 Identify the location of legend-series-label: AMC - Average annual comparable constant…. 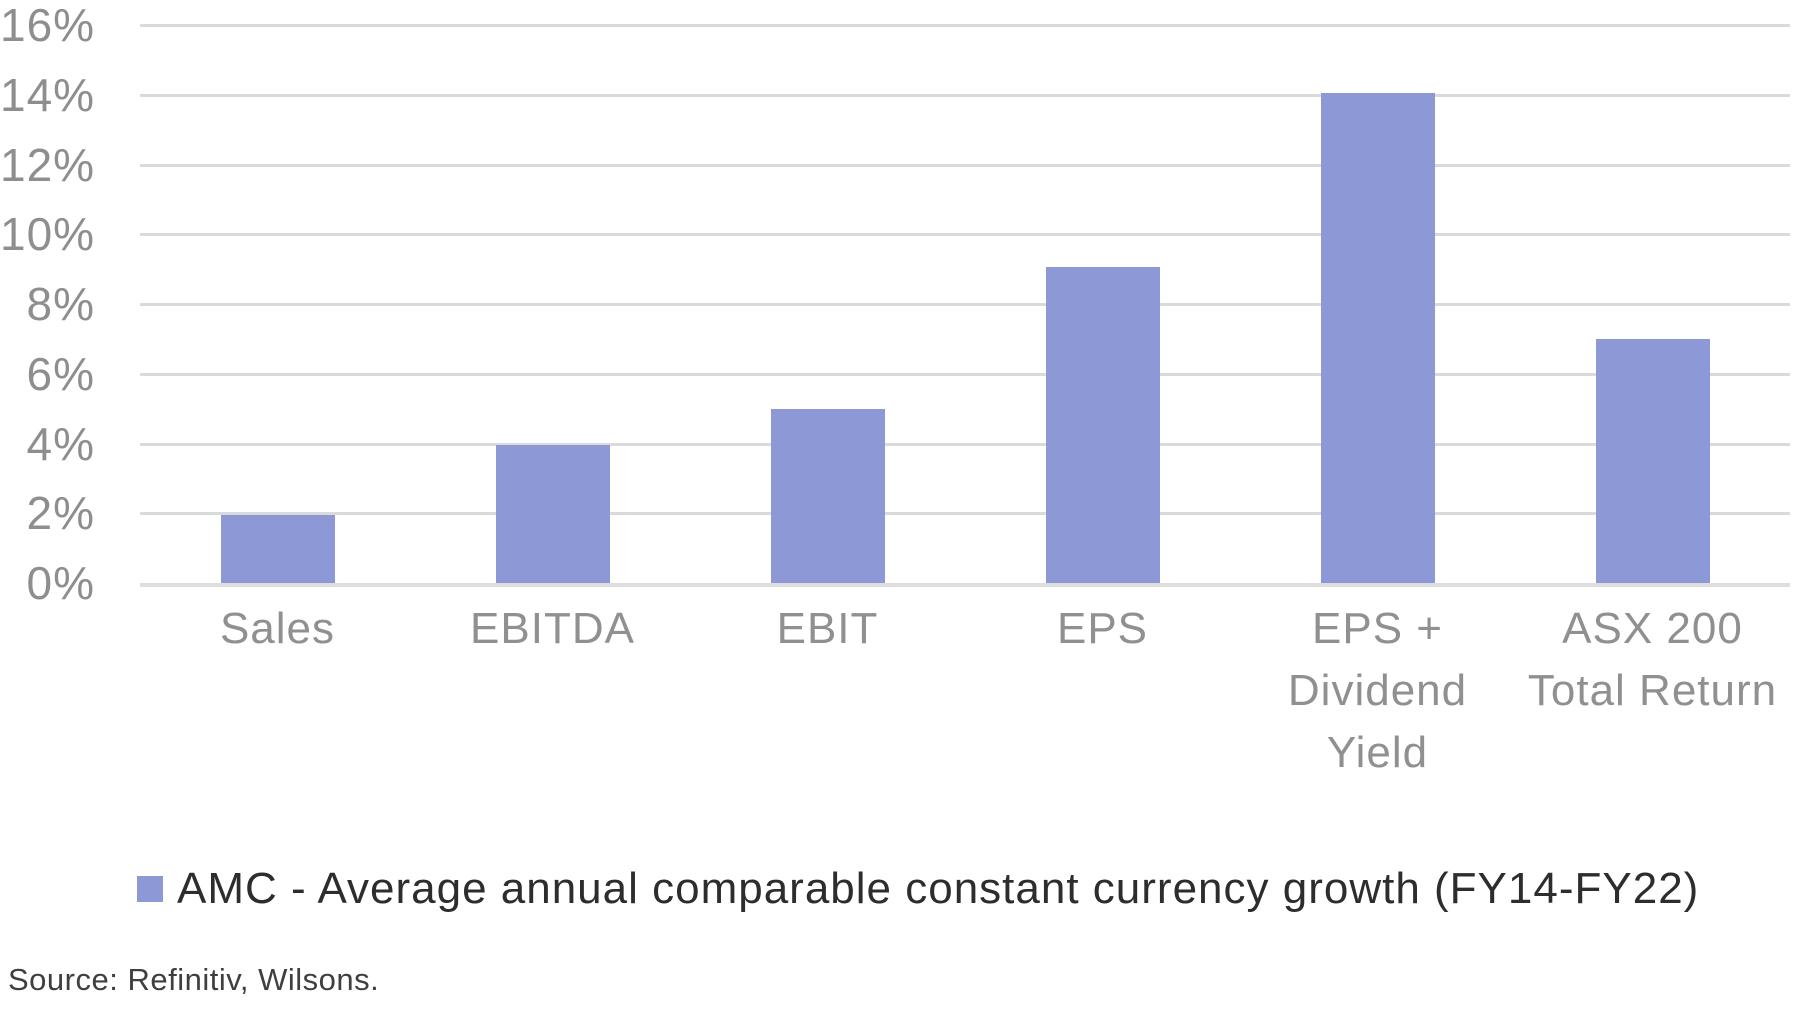
(938, 888).